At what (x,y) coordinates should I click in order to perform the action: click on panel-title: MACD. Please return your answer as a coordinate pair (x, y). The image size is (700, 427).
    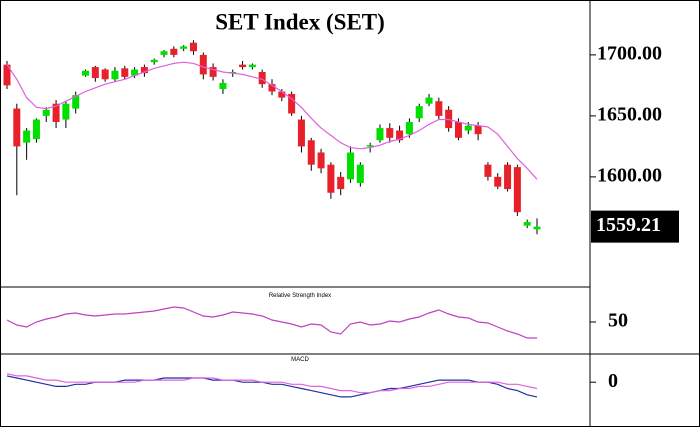
    Looking at the image, I should click on (300, 360).